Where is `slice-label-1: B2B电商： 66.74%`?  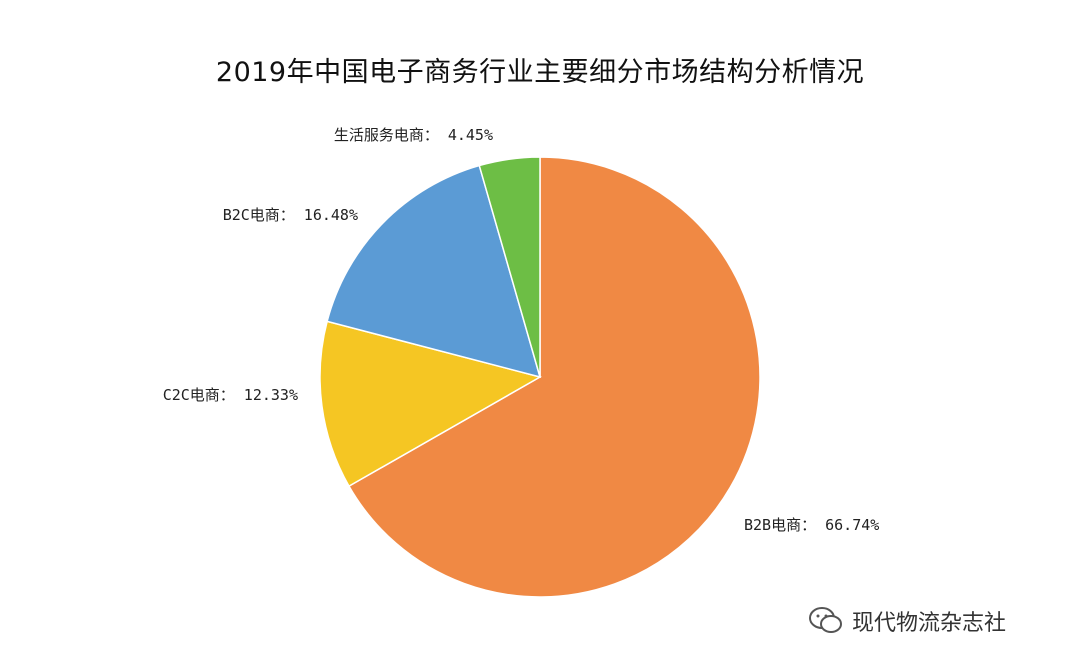
slice-label-1: B2B电商： 66.74% is located at coordinates (811, 525).